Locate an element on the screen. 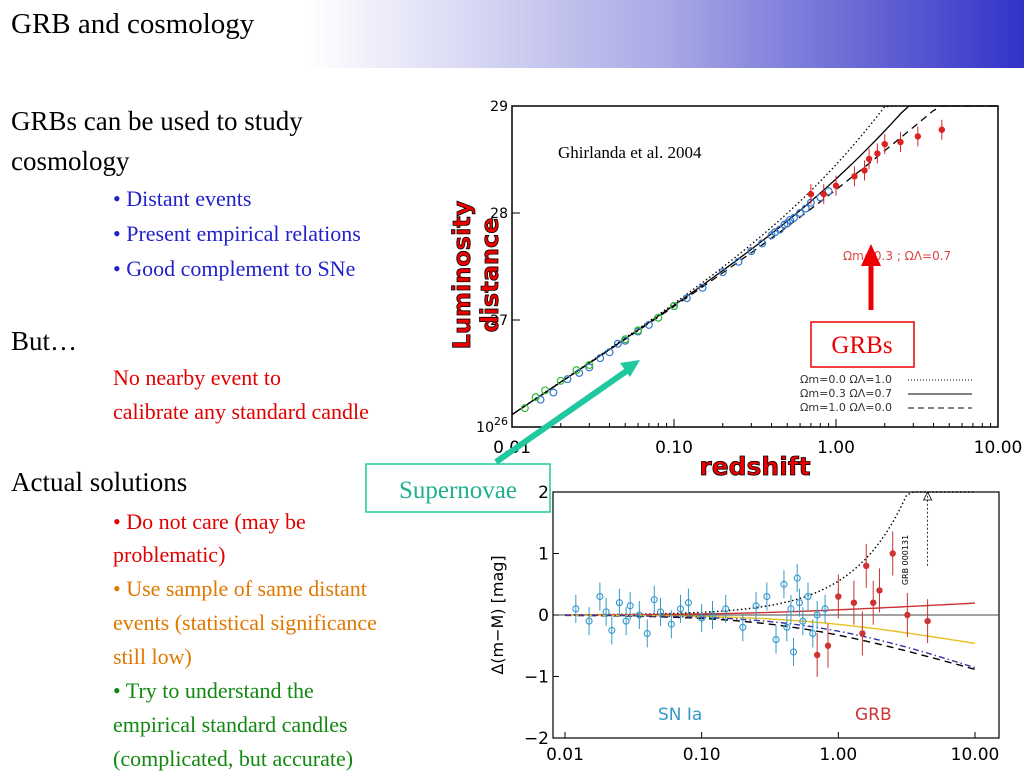 Image resolution: width=1024 pixels, height=772 pixels. xlabel-redshift: redshift is located at coordinates (754, 466).